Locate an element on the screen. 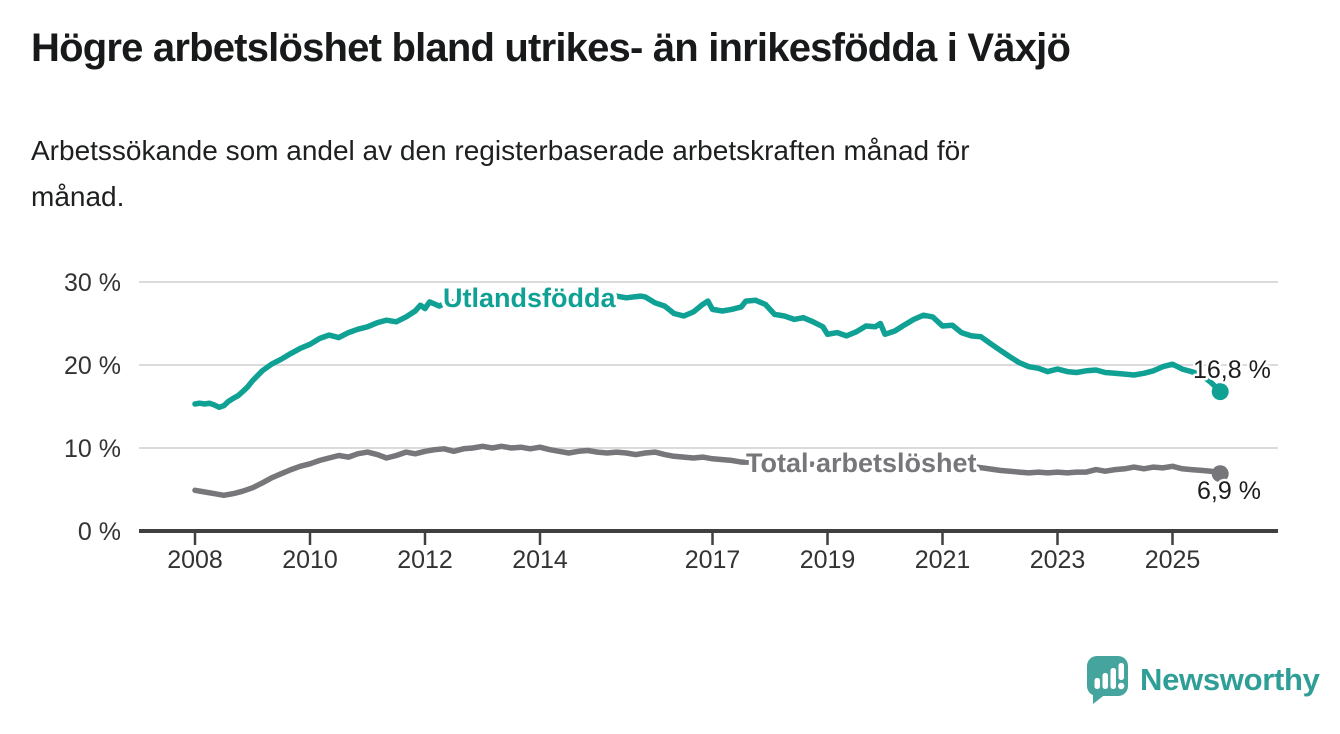  series-label-utlandsfodda: Utlandsfödda is located at coordinates (529, 298).